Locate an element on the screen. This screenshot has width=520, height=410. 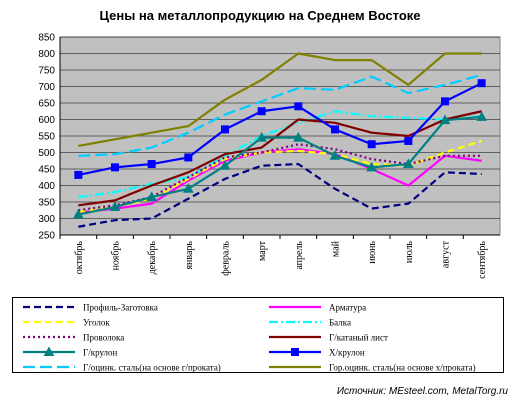
legend-label: Профиль-Заготовка is located at coordinates (120, 308).